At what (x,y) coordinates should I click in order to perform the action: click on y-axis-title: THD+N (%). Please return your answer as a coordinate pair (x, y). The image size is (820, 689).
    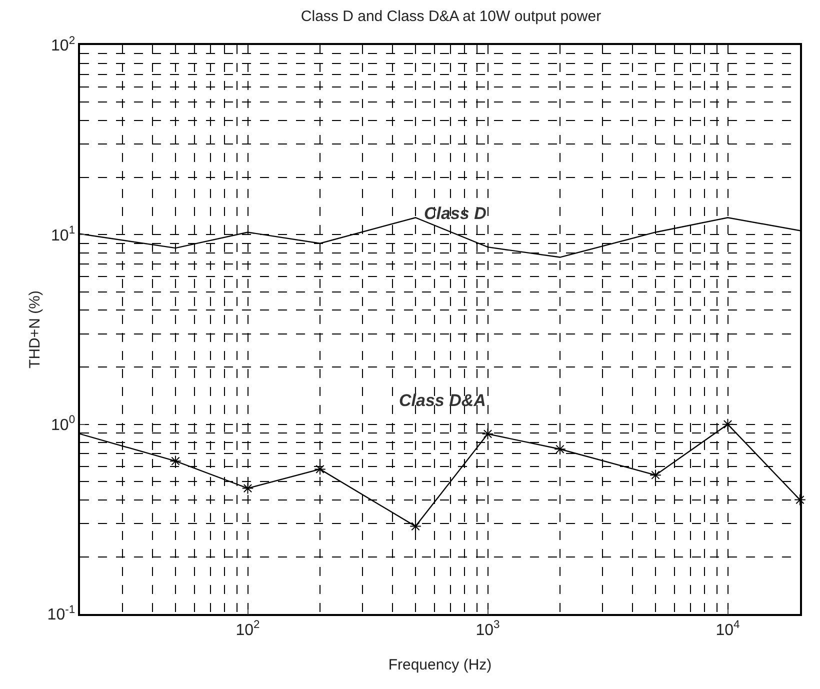
    Looking at the image, I should click on (35, 329).